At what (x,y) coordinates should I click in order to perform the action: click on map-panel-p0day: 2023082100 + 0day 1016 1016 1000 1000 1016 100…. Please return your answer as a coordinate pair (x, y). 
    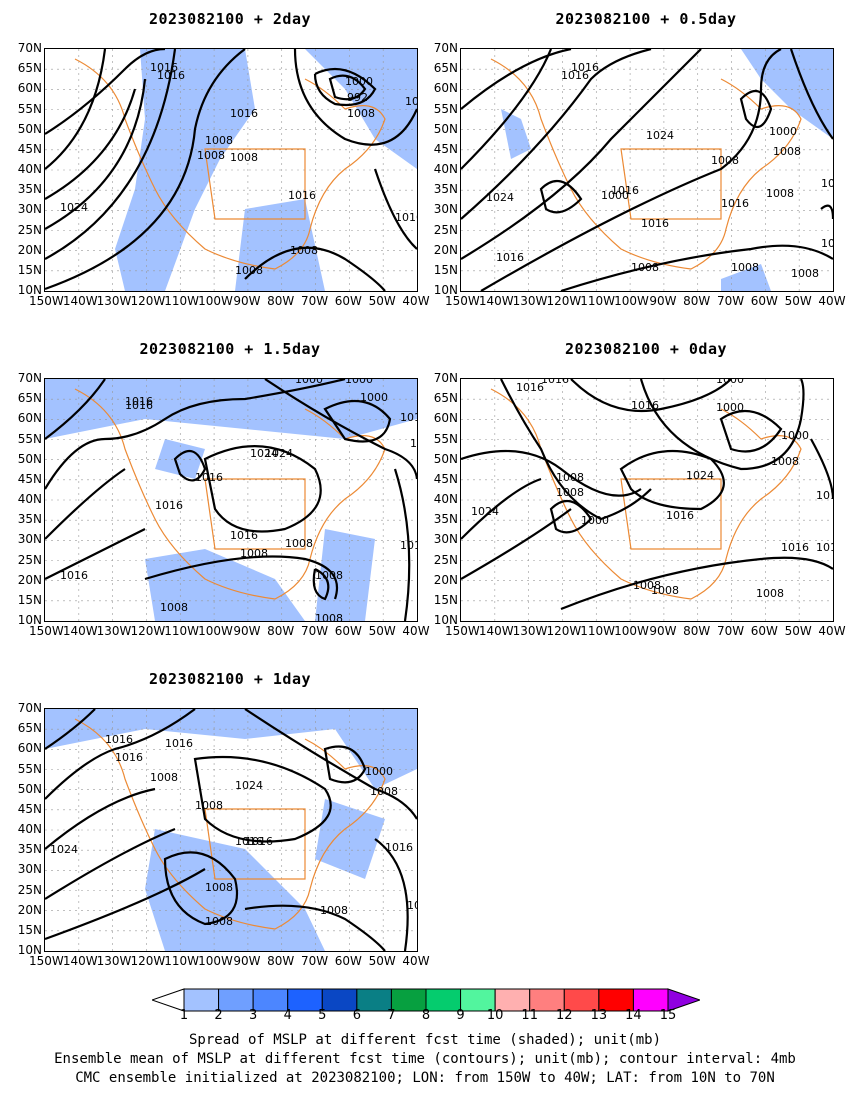
    Looking at the image, I should click on (631, 490).